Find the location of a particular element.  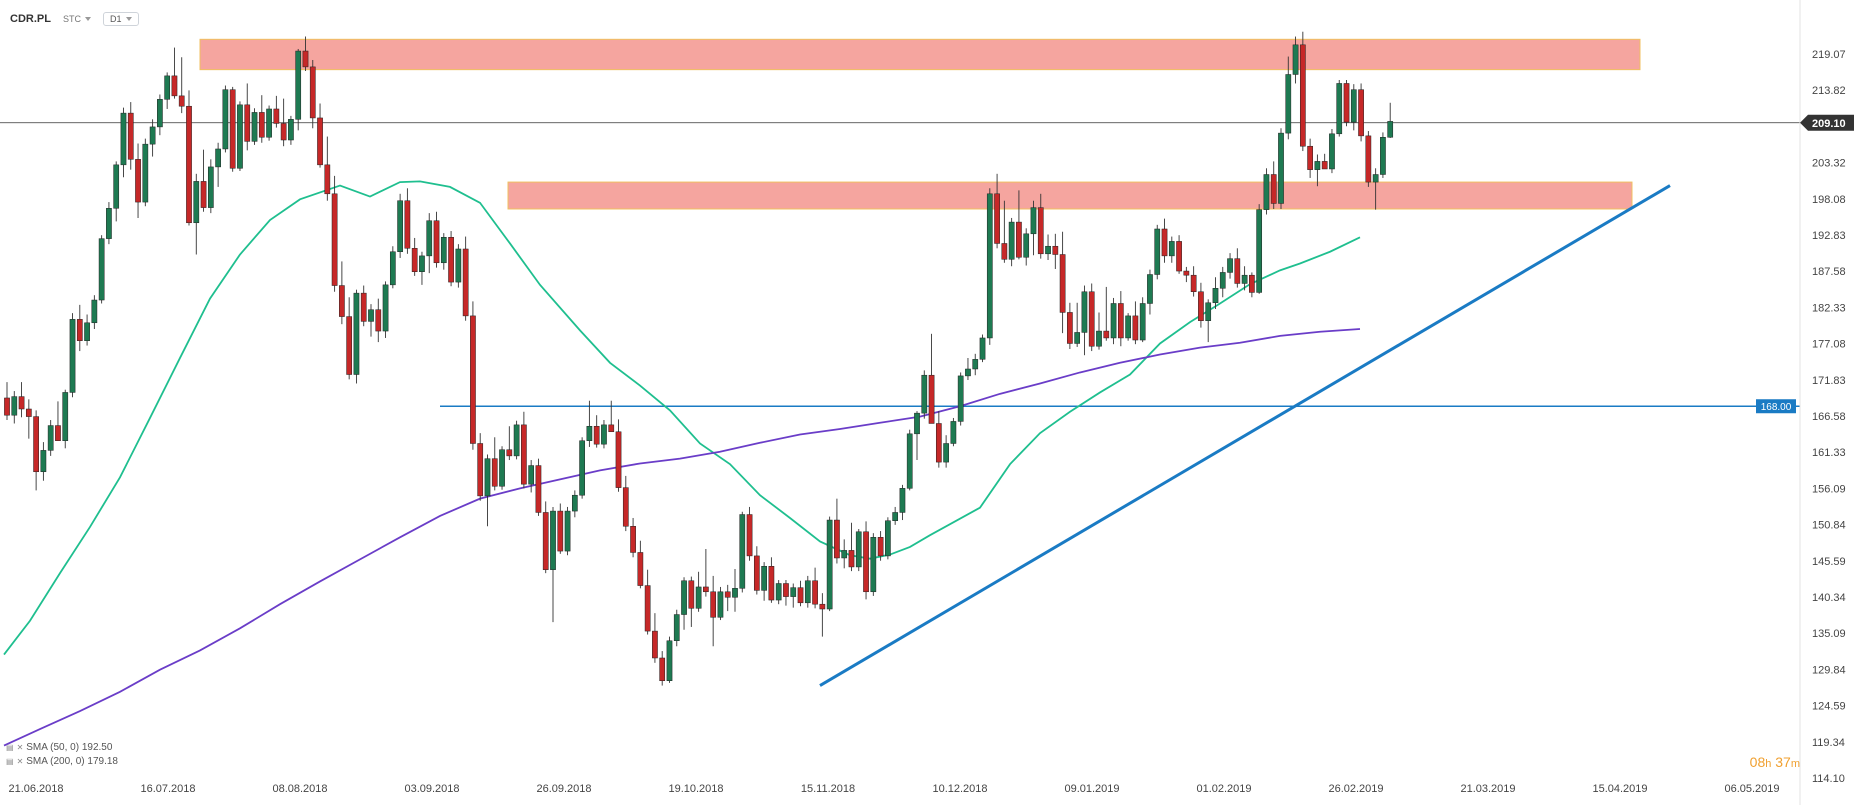

chevron-down-icon is located at coordinates (129, 19).